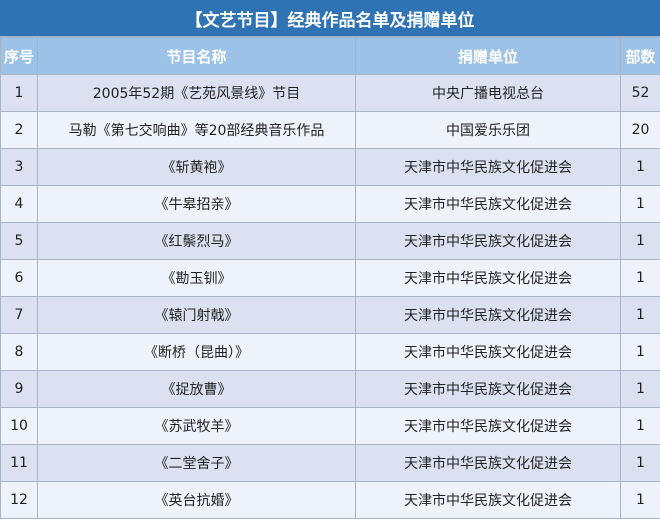  What do you see at coordinates (19, 56) in the screenshot?
I see `header-index: 序号` at bounding box center [19, 56].